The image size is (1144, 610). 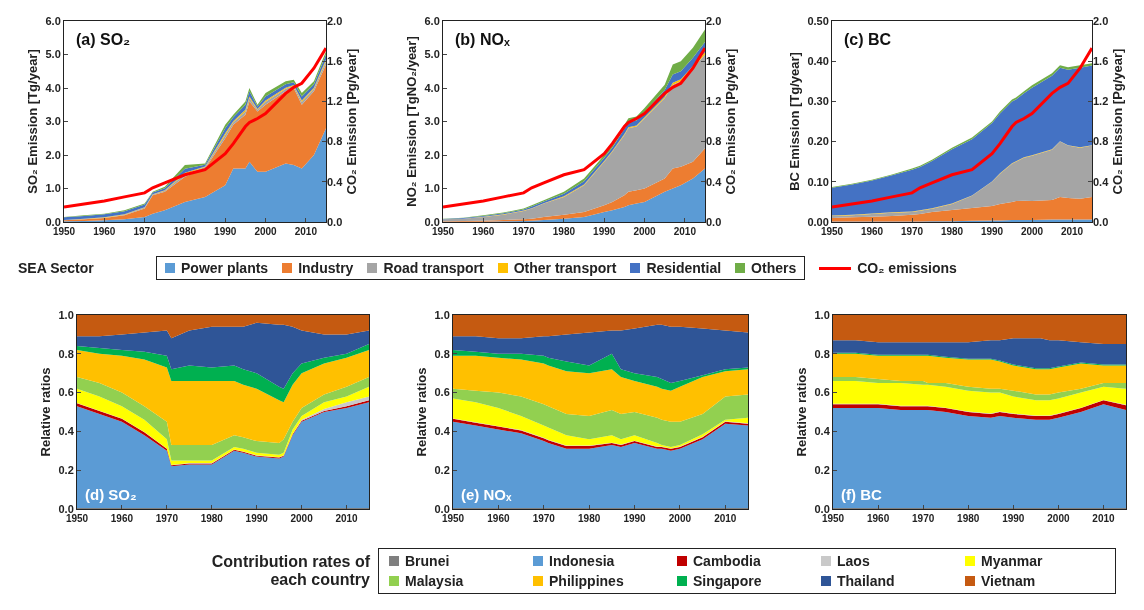 I want to click on text: (a) SO₂, so click(x=103, y=39).